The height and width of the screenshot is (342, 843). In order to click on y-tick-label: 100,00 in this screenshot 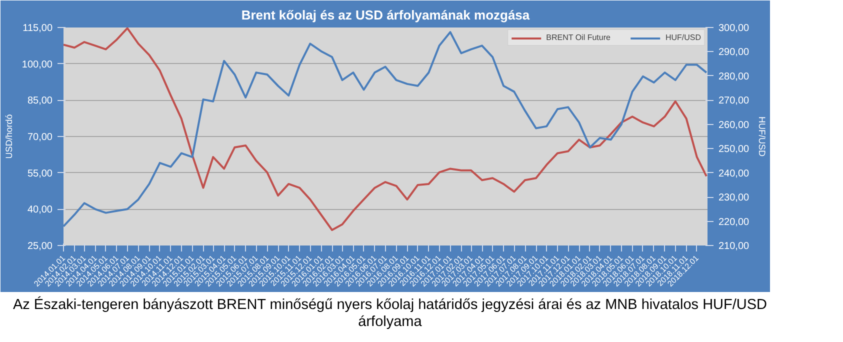, I will do `click(37, 64)`.